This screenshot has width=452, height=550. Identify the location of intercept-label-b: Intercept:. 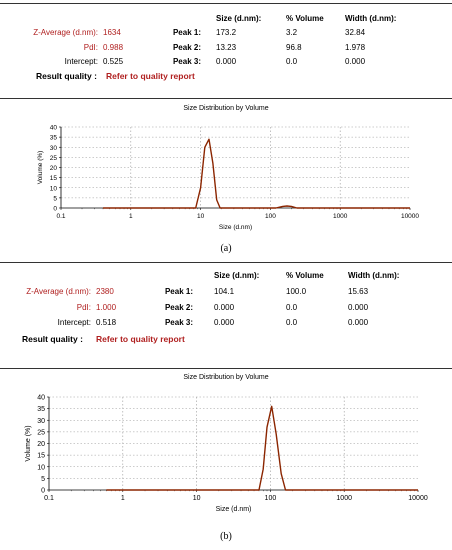
(74, 322).